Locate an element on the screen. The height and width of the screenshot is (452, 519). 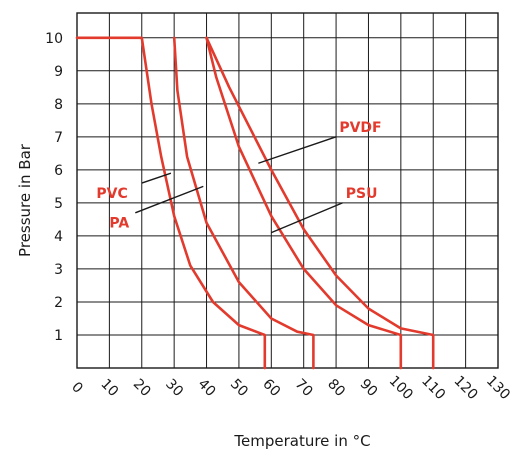
x-tick-80: 80 is located at coordinates (336, 388).